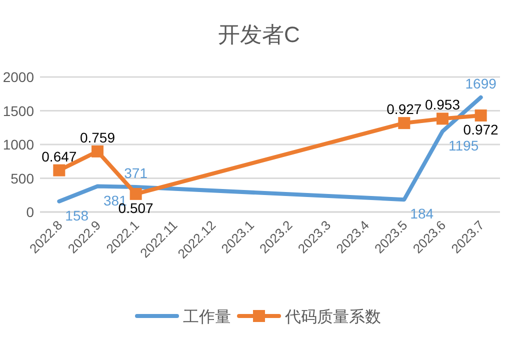  Describe the element at coordinates (442, 104) in the screenshot. I see `data-label: 0.953` at that location.